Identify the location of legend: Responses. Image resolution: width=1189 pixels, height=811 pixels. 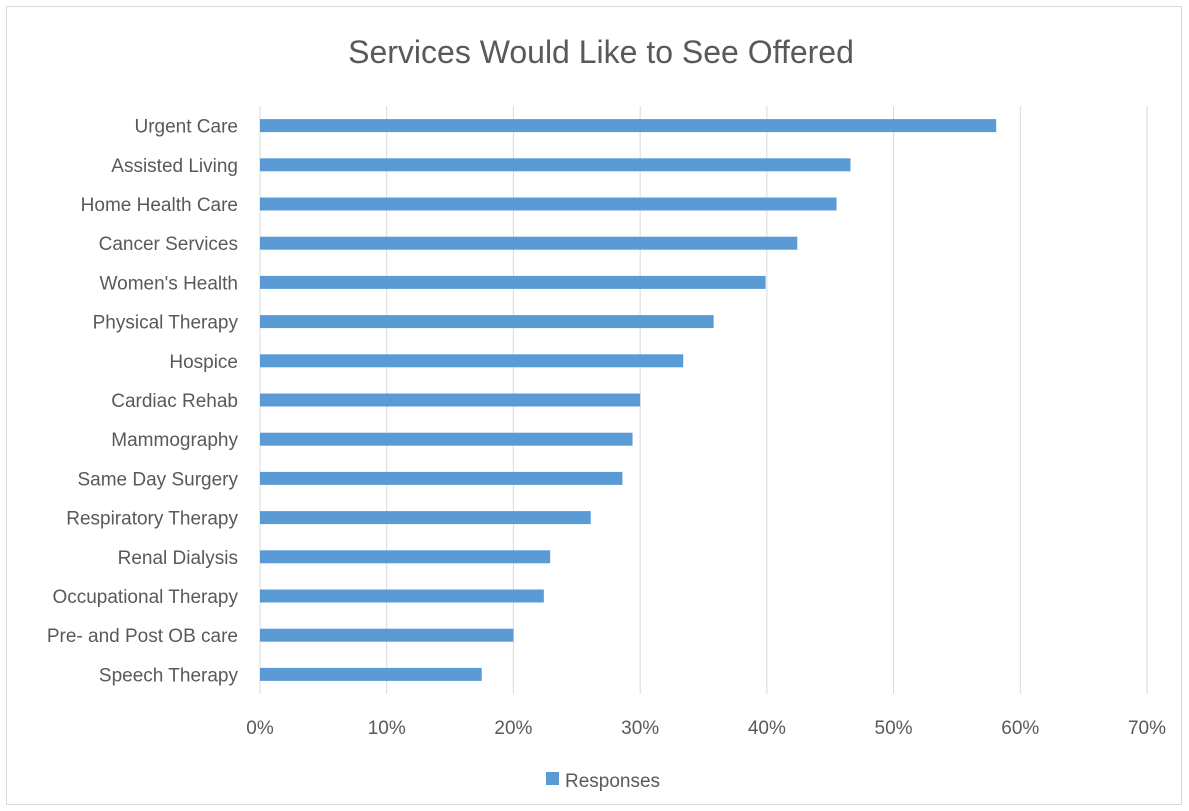
(603, 781).